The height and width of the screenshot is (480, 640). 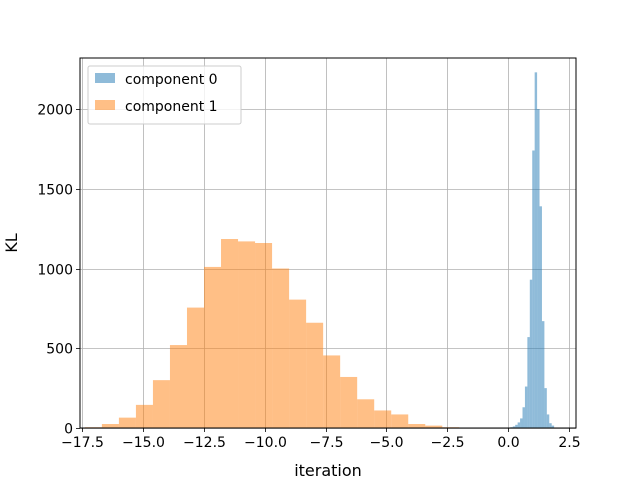 I want to click on y-tick-label-1: 500, so click(x=59, y=350).